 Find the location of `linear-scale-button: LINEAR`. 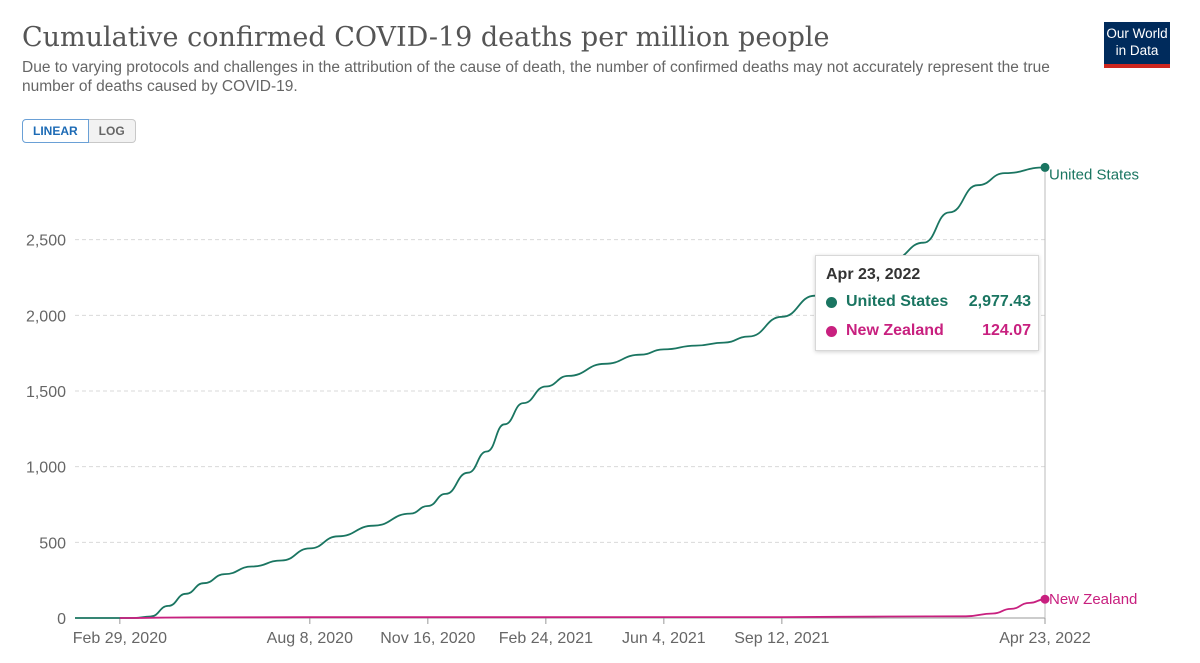

linear-scale-button: LINEAR is located at coordinates (55, 131).